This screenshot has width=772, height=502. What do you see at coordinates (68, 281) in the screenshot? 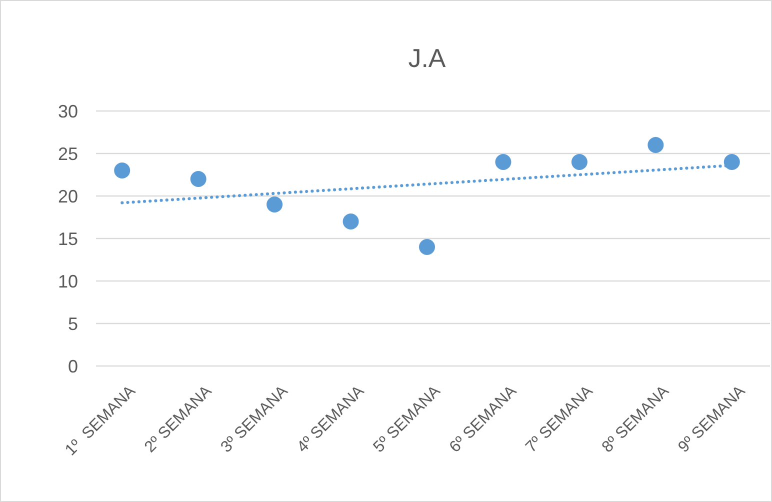
I see `y-tick-label: 10` at bounding box center [68, 281].